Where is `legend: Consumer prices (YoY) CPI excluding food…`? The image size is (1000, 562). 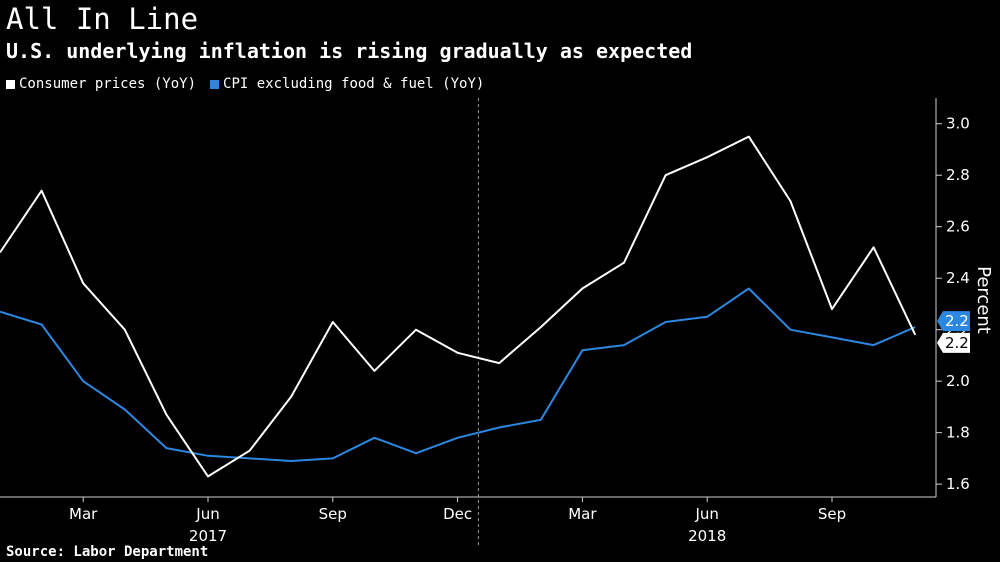 legend: Consumer prices (YoY) CPI excluding food… is located at coordinates (245, 84).